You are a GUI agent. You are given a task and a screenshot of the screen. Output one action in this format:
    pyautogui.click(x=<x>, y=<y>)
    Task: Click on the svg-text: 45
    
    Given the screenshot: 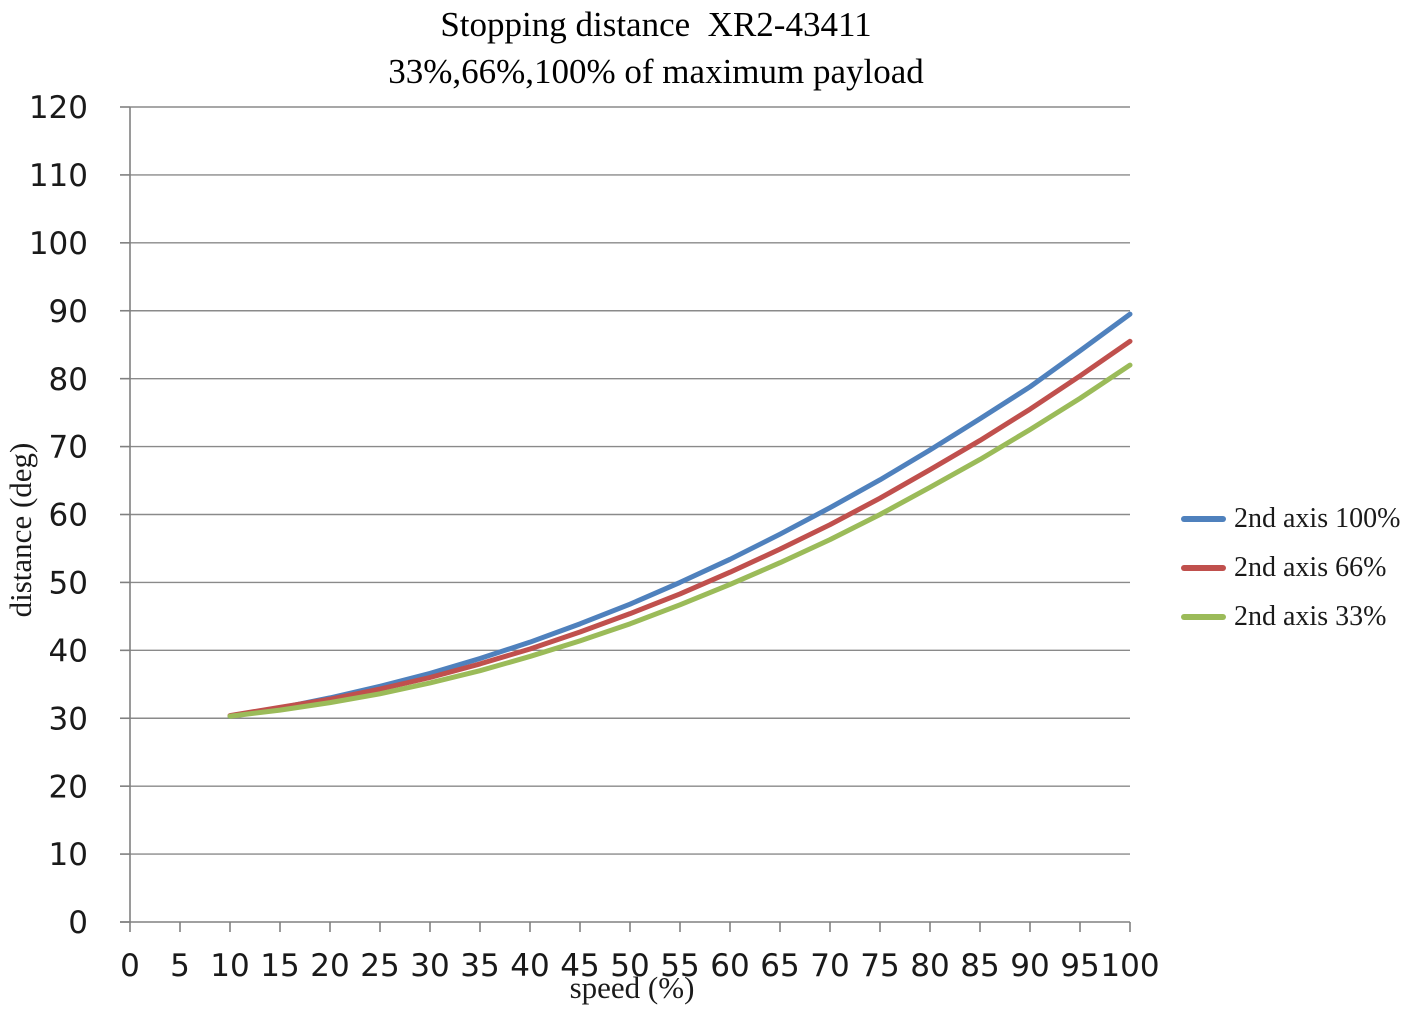 What is the action you would take?
    pyautogui.click(x=579, y=966)
    